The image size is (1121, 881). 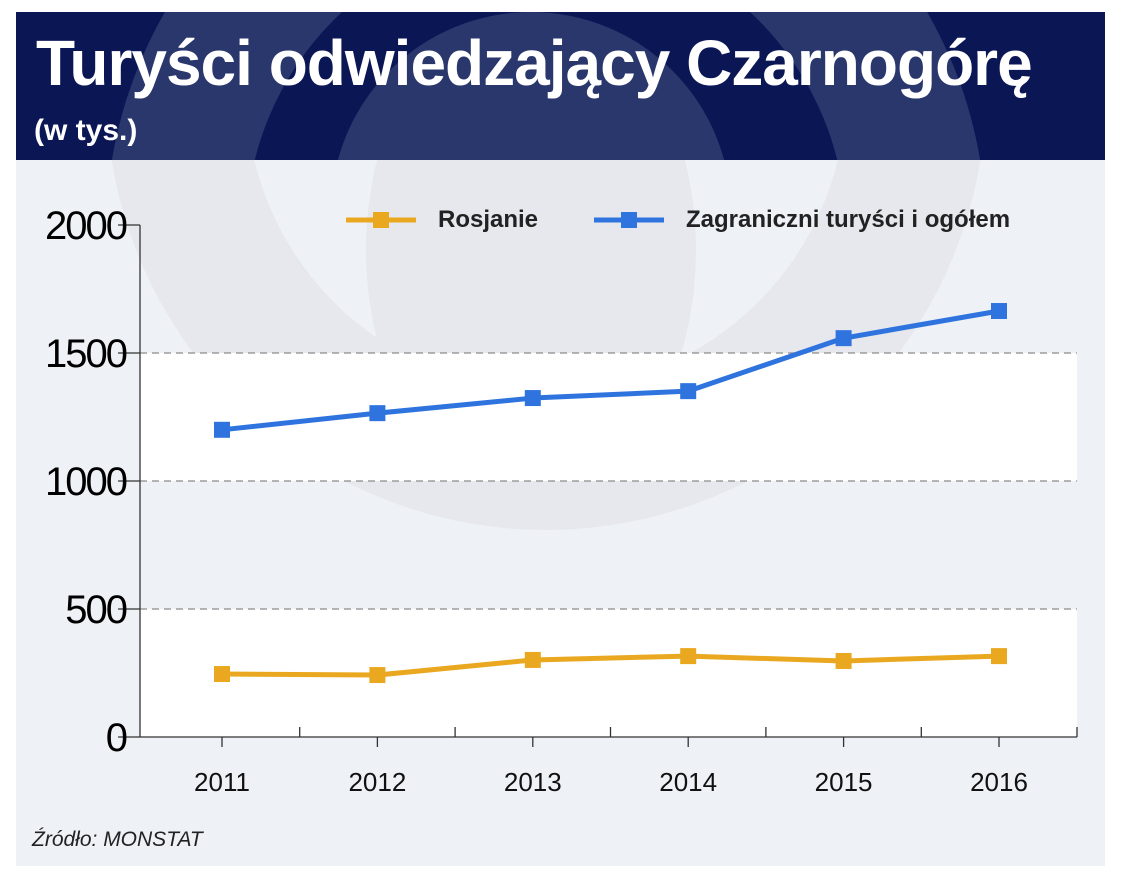 What do you see at coordinates (999, 782) in the screenshot?
I see `x-tick-label: 2016` at bounding box center [999, 782].